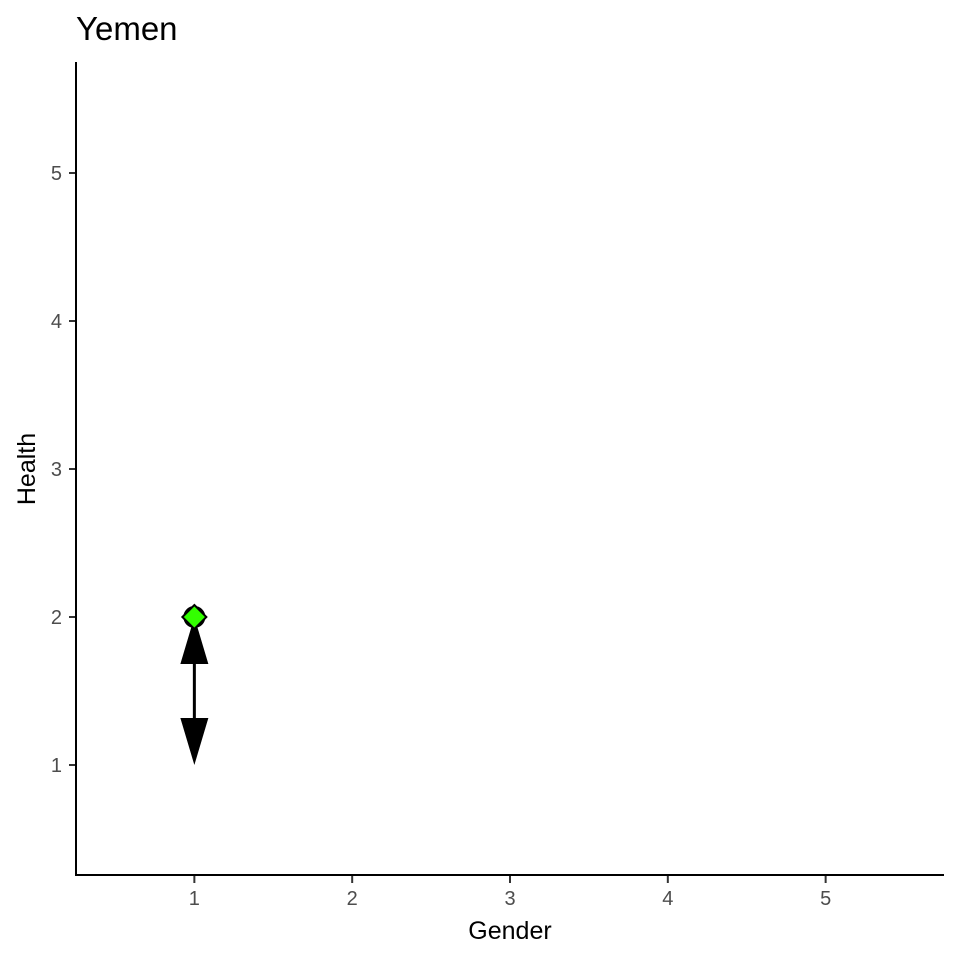 The width and height of the screenshot is (960, 960). I want to click on chart-title: Yemen, so click(127, 28).